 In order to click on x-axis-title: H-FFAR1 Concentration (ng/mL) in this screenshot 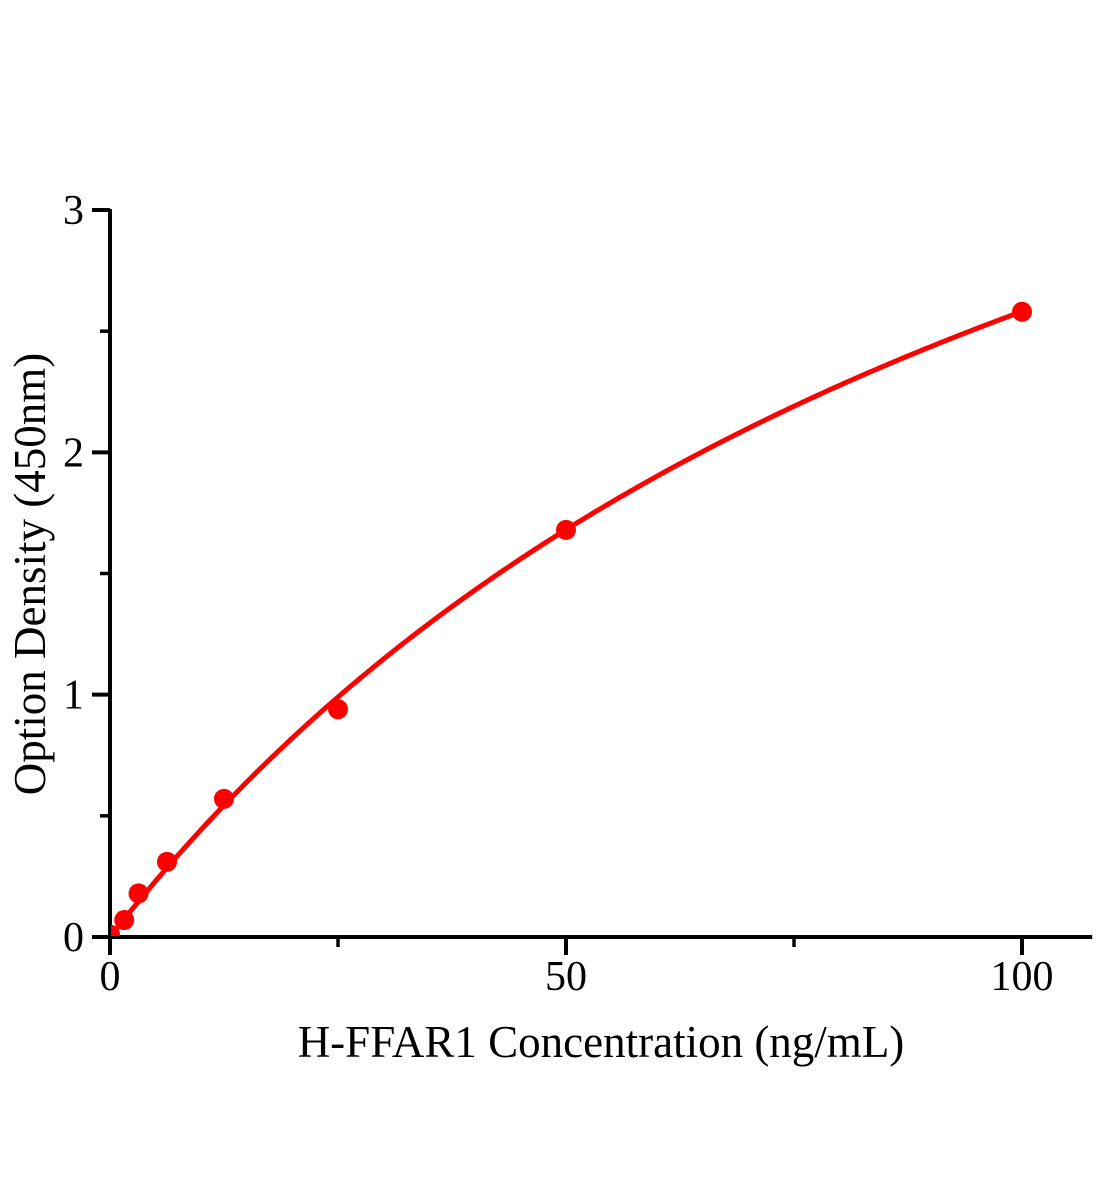, I will do `click(601, 1042)`.